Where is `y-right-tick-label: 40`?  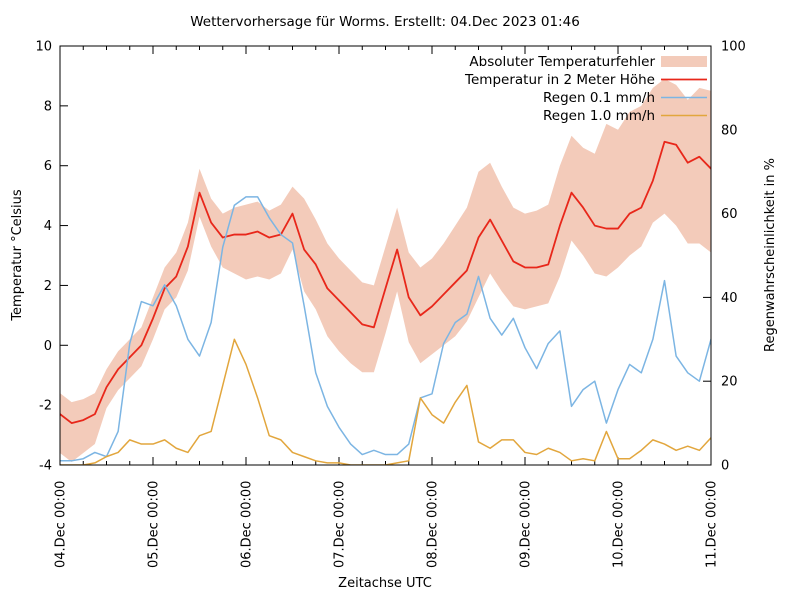 y-right-tick-label: 40 is located at coordinates (729, 298).